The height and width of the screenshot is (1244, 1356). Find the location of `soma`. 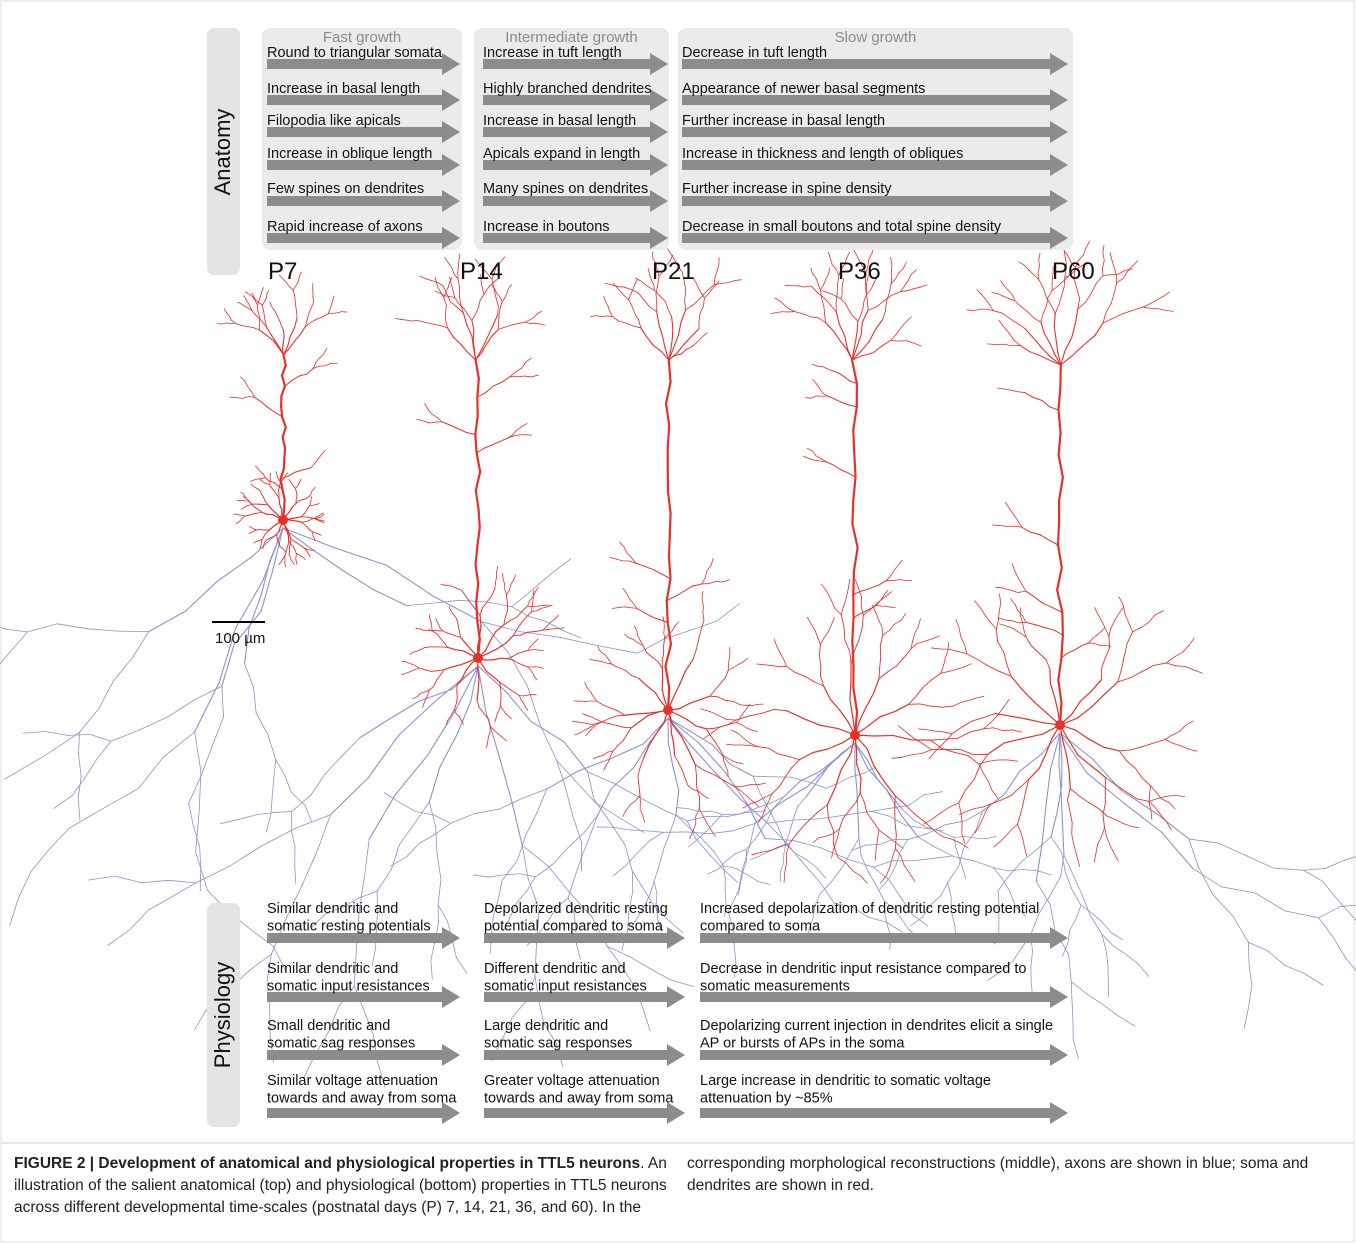

soma is located at coordinates (283, 520).